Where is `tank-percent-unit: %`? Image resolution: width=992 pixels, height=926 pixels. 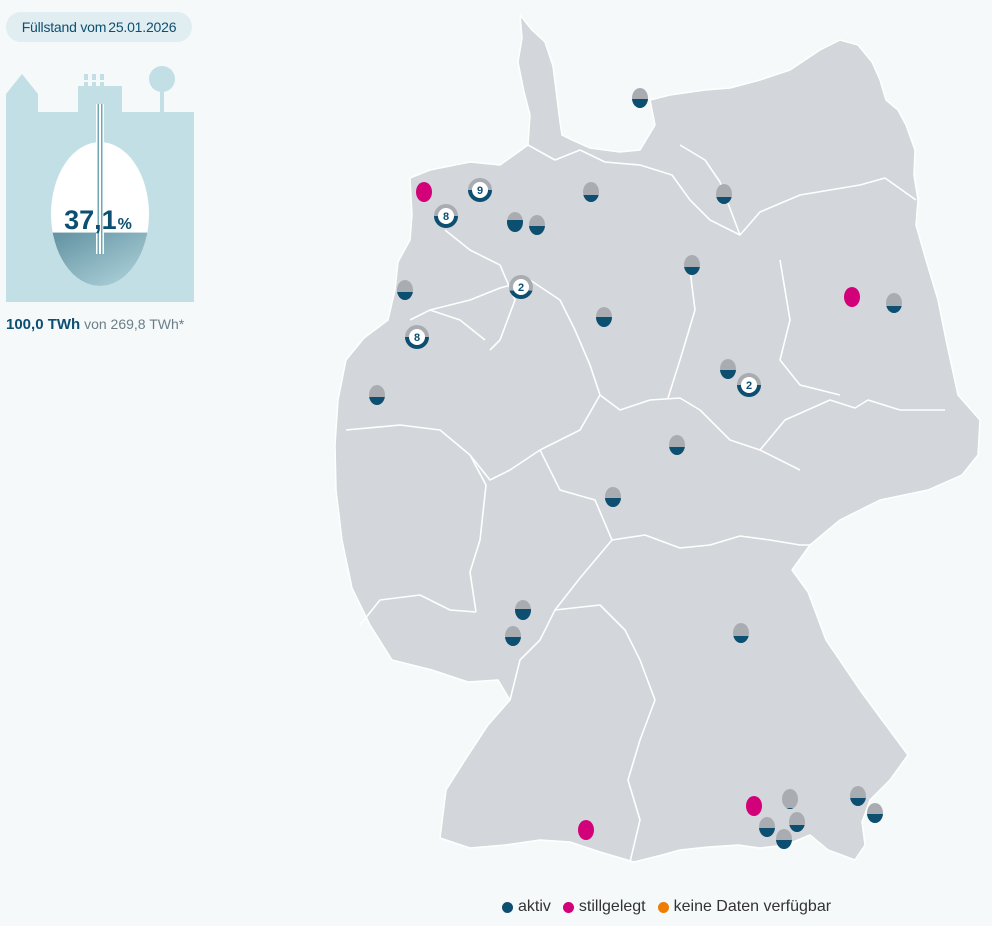 tank-percent-unit: % is located at coordinates (125, 224).